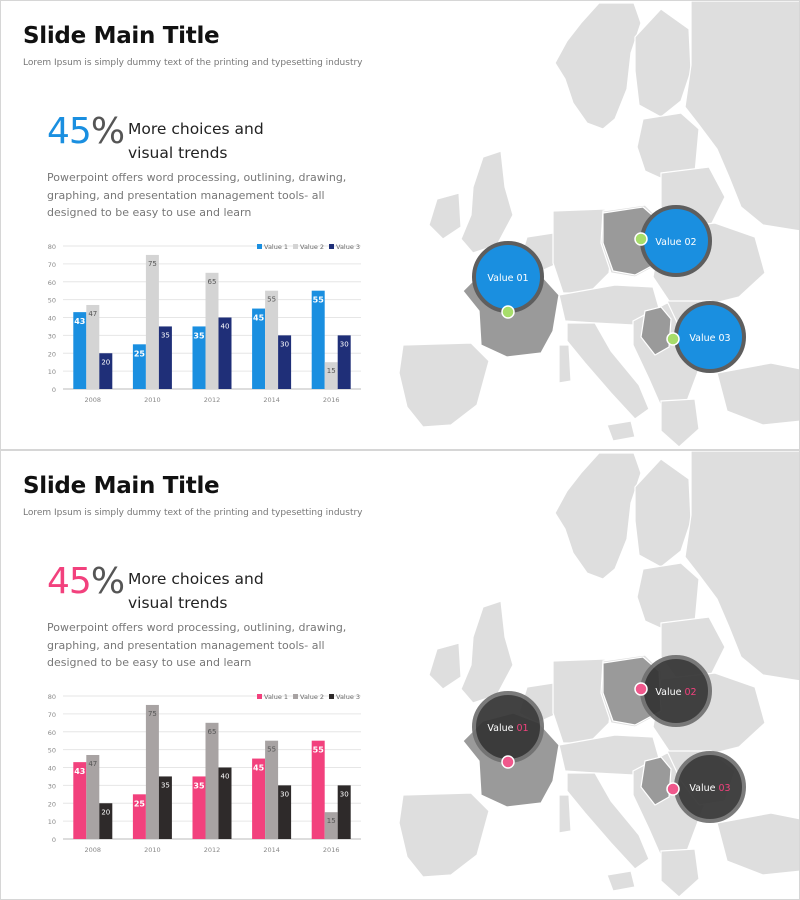  Describe the element at coordinates (663, 513) in the screenshot. I see `country-finland` at that location.